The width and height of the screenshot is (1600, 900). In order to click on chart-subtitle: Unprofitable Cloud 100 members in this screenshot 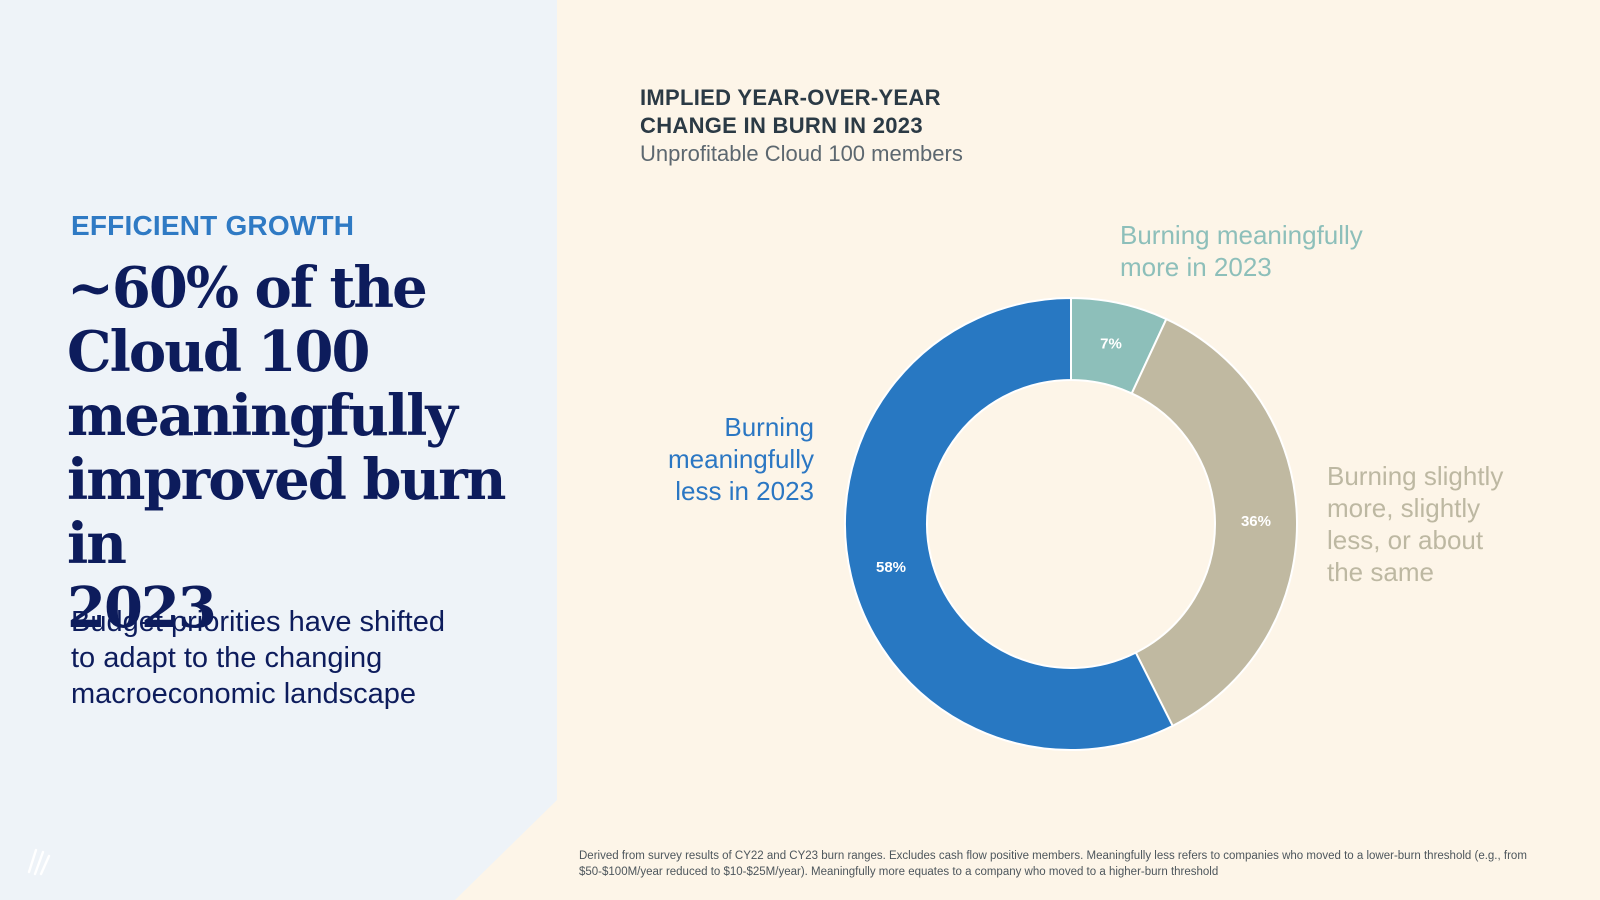, I will do `click(801, 153)`.